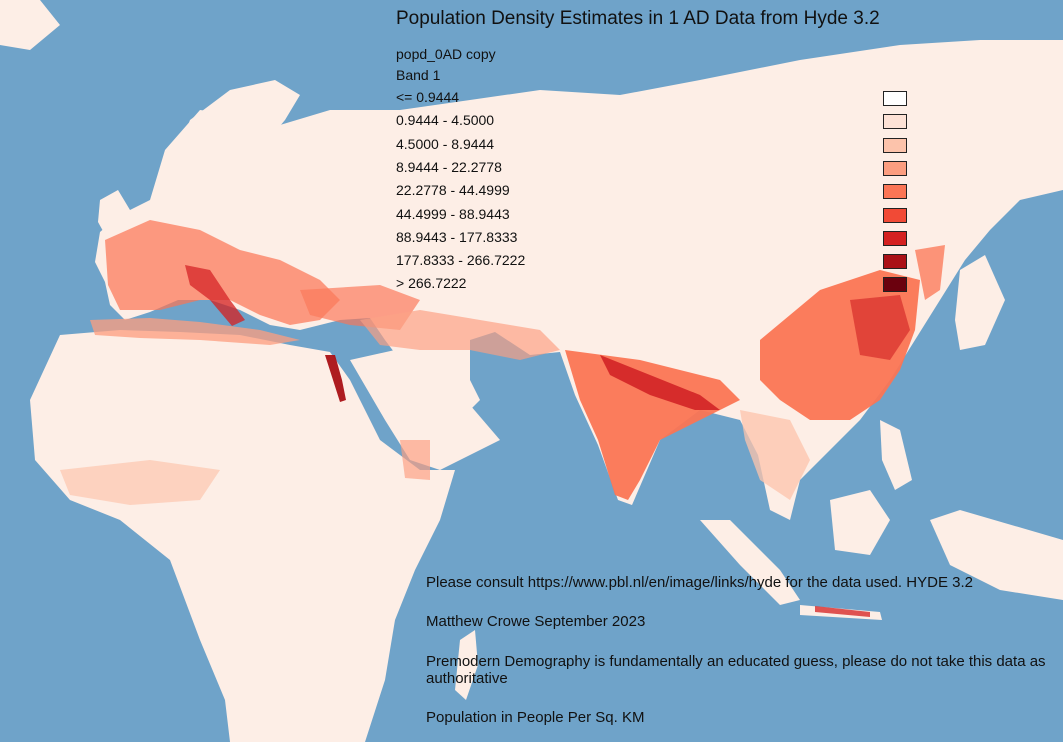  I want to click on china-core, so click(880, 327).